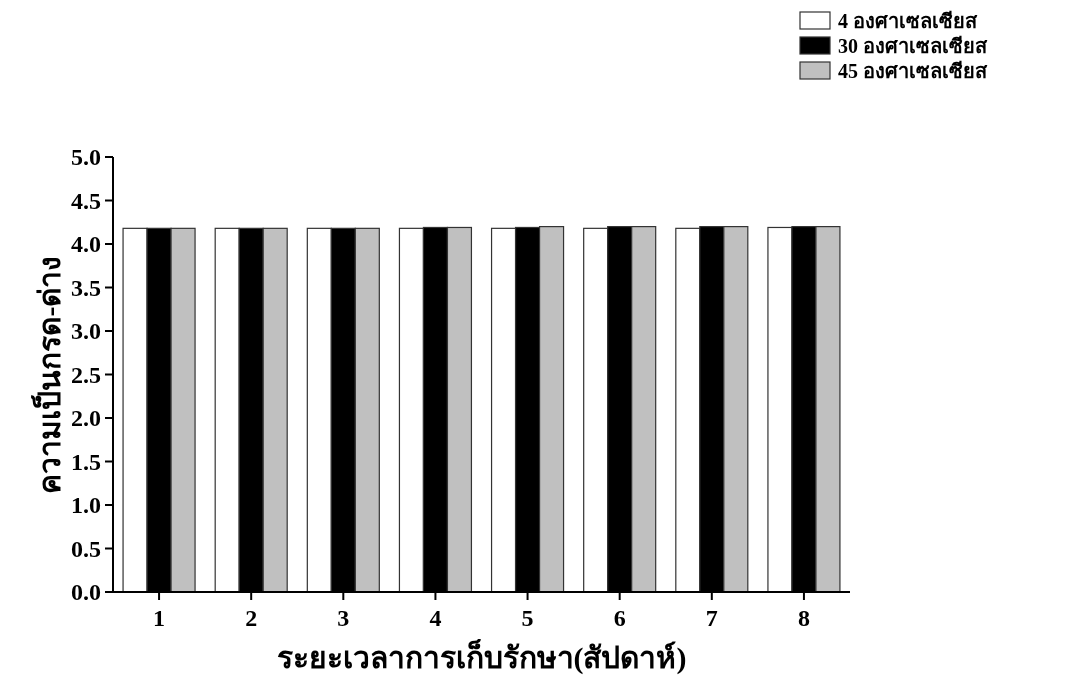  Describe the element at coordinates (251, 618) in the screenshot. I see `x-tick-label: 2` at that location.